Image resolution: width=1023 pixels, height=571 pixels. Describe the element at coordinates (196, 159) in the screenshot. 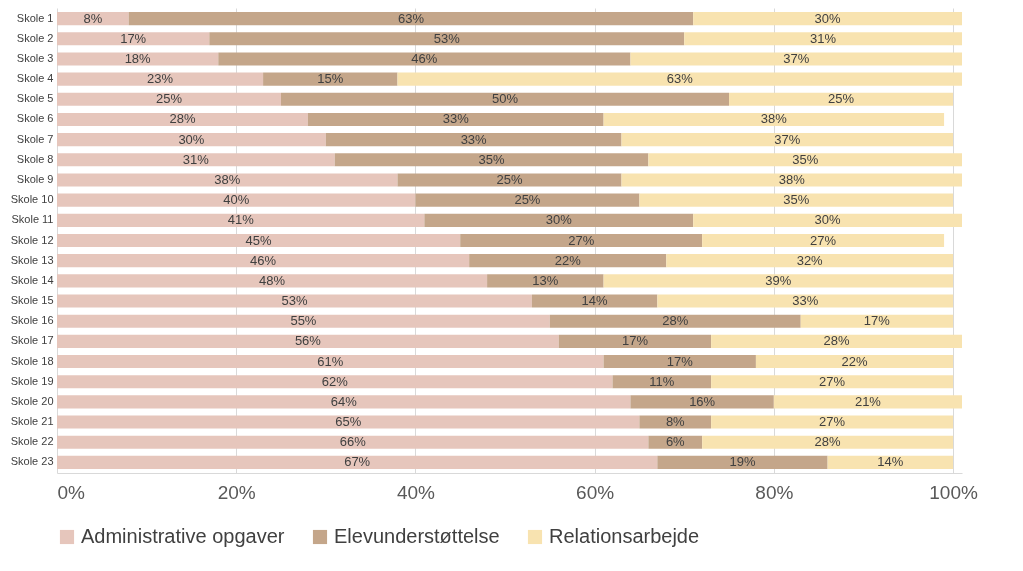

I see `data-label: 31%` at that location.